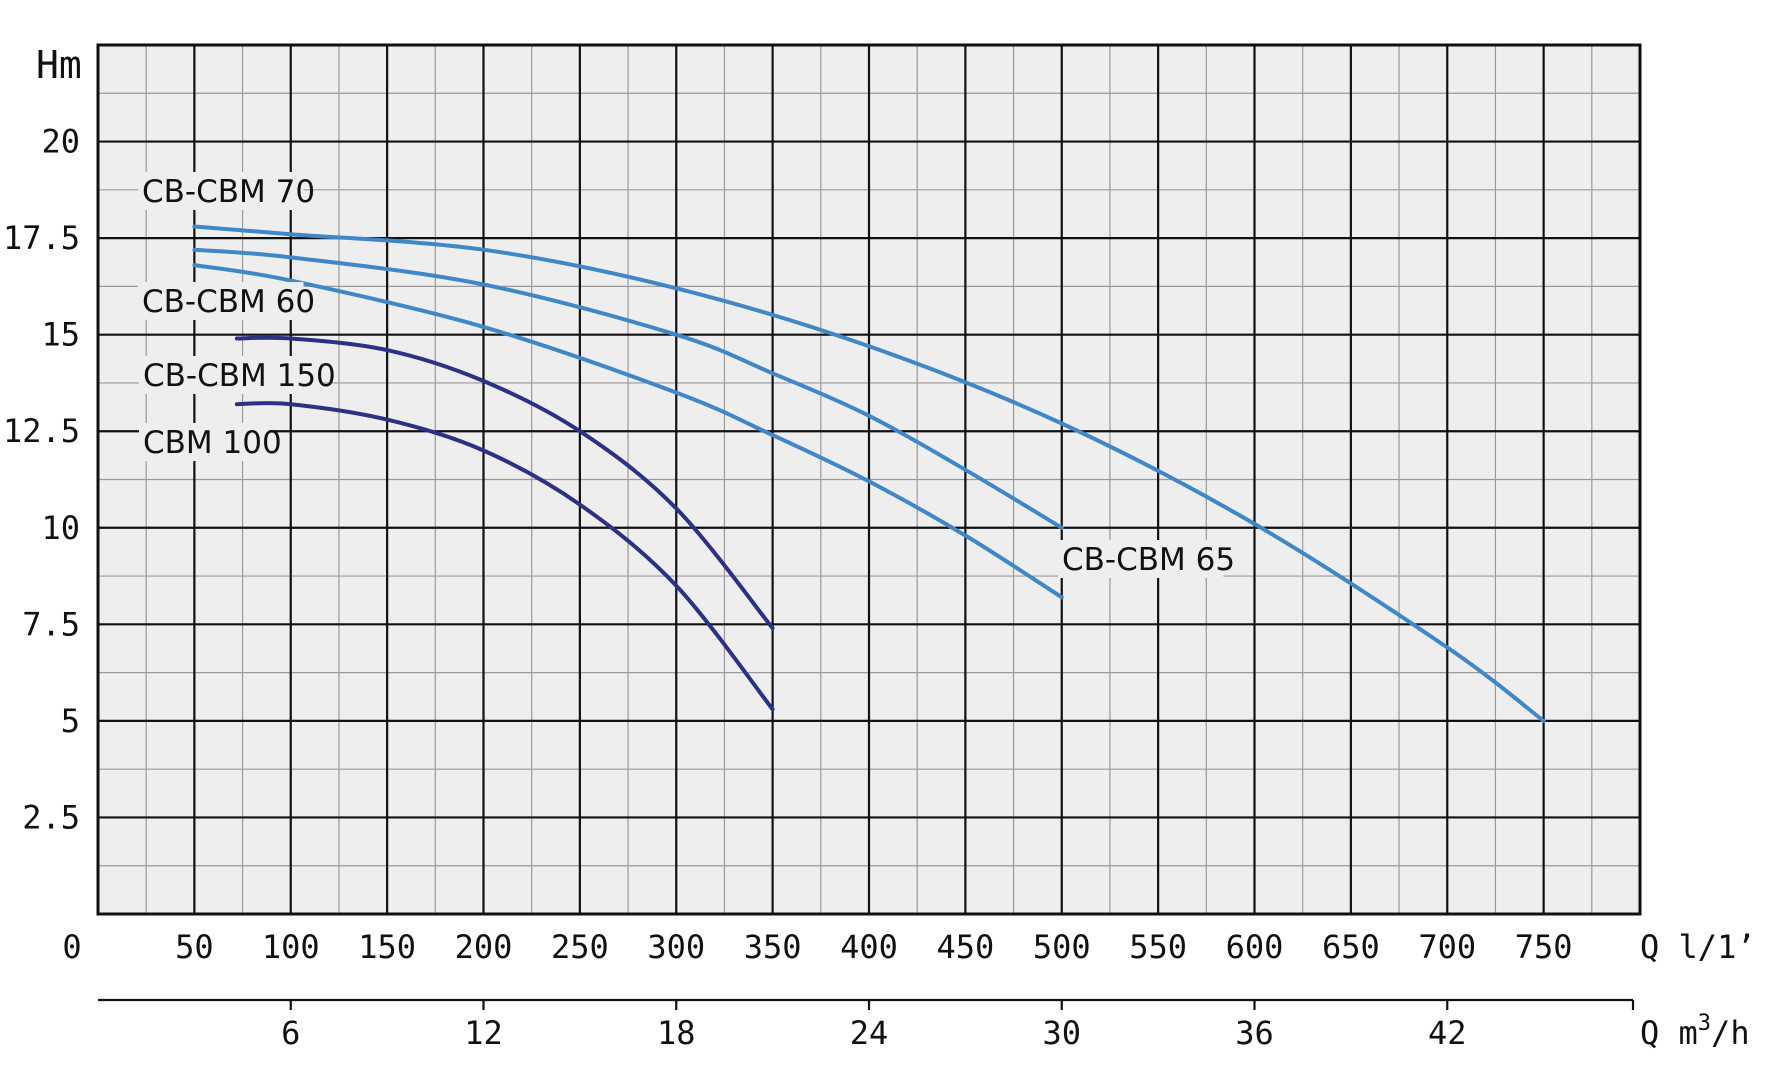 This screenshot has height=1076, width=1786. I want to click on curve-label-cb-cbm-65: CB-CBM 65, so click(1148, 560).